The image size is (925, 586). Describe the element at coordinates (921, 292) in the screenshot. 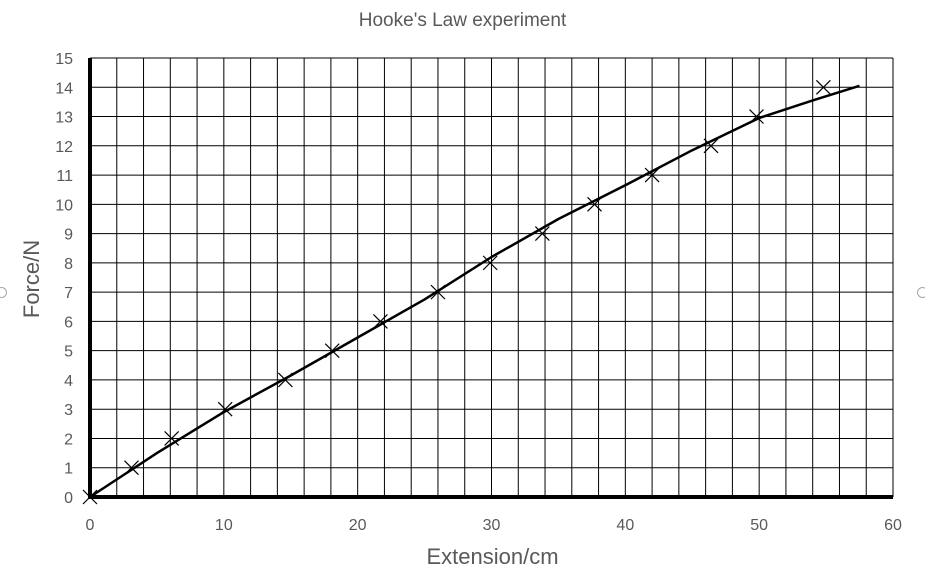

I see `resize-handle-right` at that location.